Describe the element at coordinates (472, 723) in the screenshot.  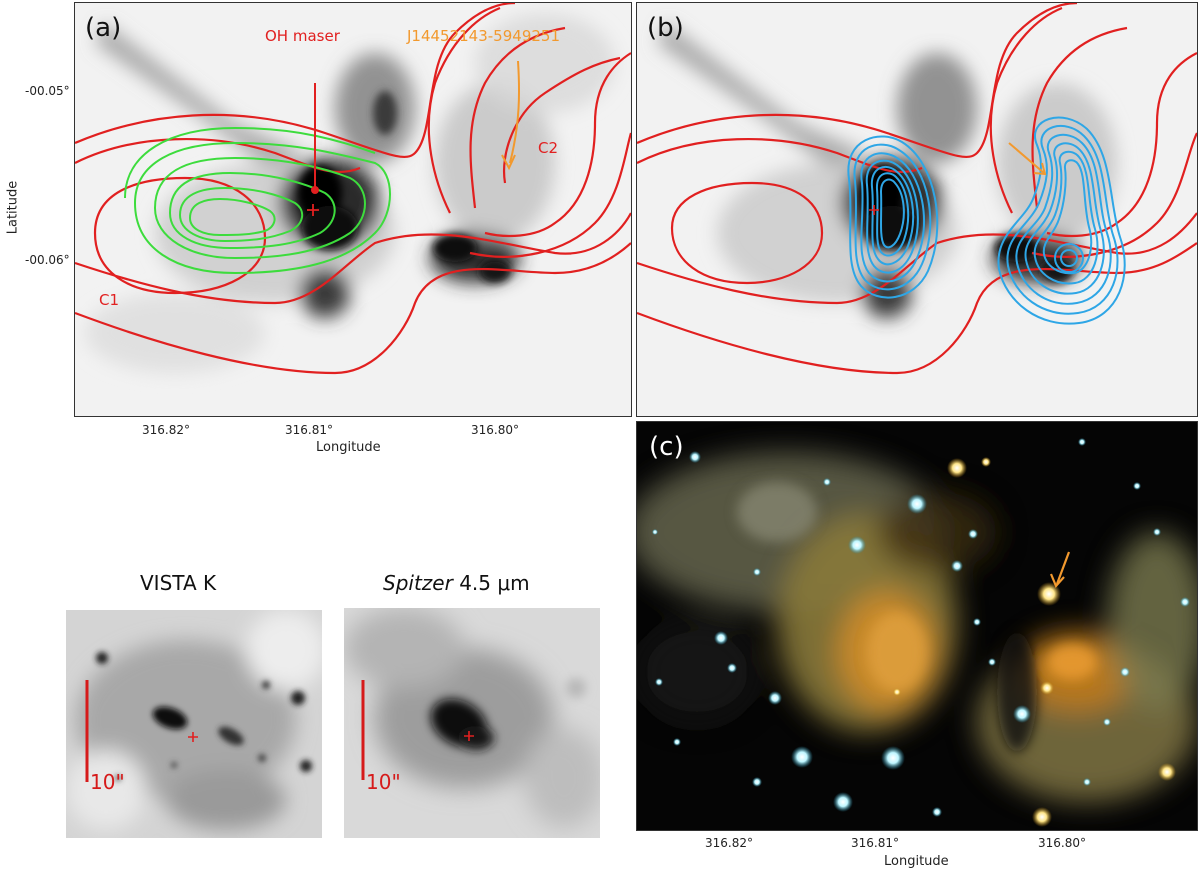
I see `spitzer-thumbnail: 10"` at that location.